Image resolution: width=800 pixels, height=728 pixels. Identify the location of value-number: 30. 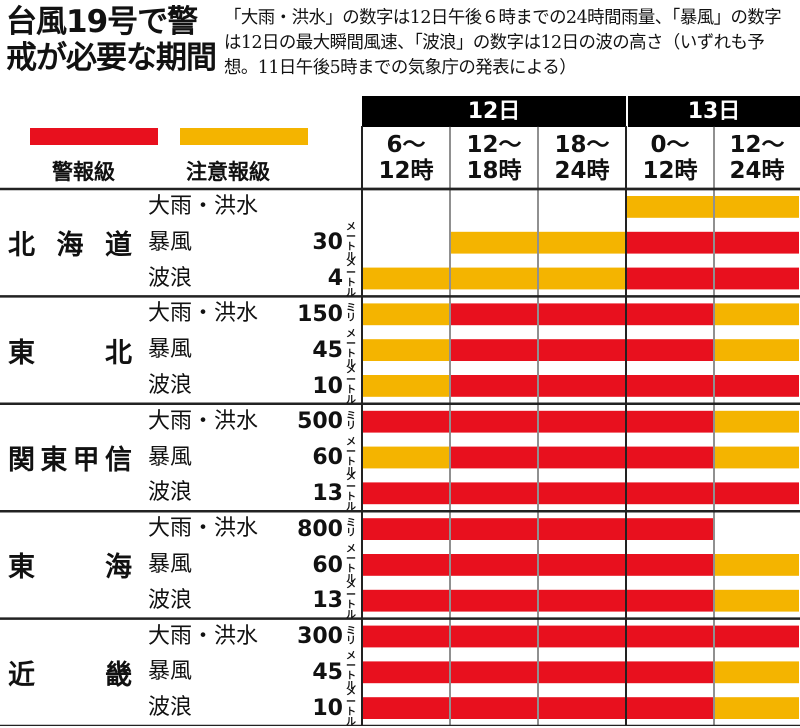
(327, 243).